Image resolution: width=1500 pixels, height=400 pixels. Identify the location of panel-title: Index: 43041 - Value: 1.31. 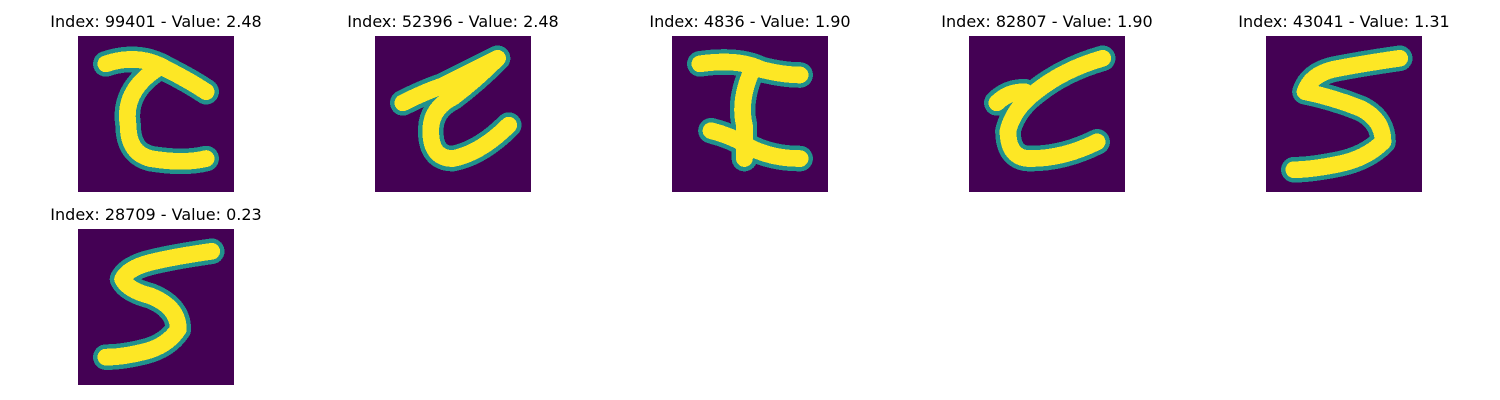
(1344, 22).